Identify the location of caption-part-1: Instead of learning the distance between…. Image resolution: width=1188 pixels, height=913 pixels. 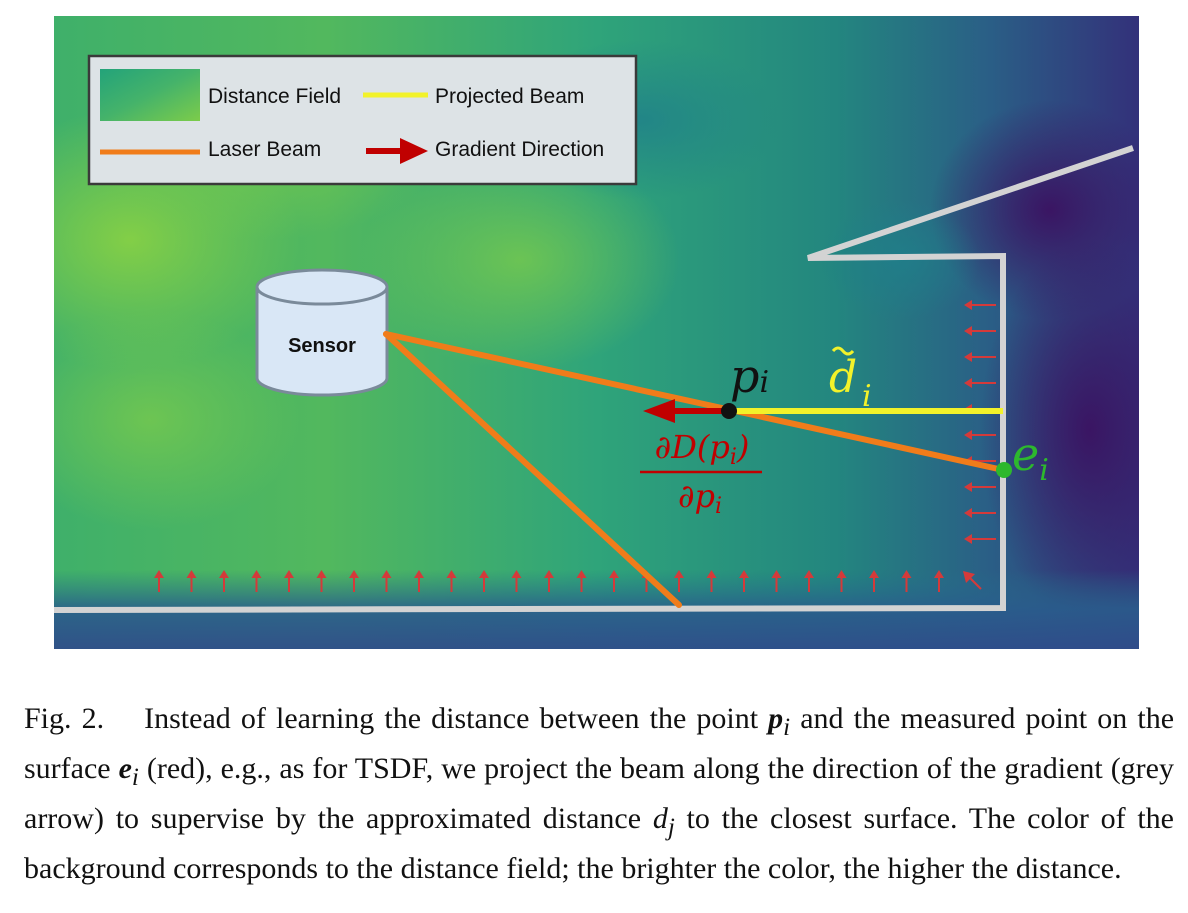
(456, 718).